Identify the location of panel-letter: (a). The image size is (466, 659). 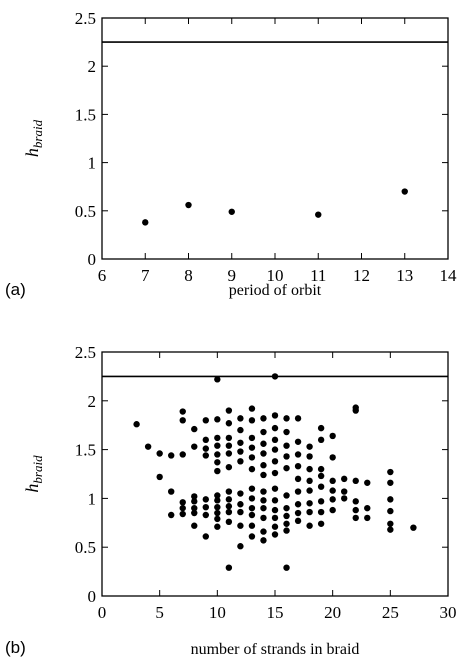
(15, 289).